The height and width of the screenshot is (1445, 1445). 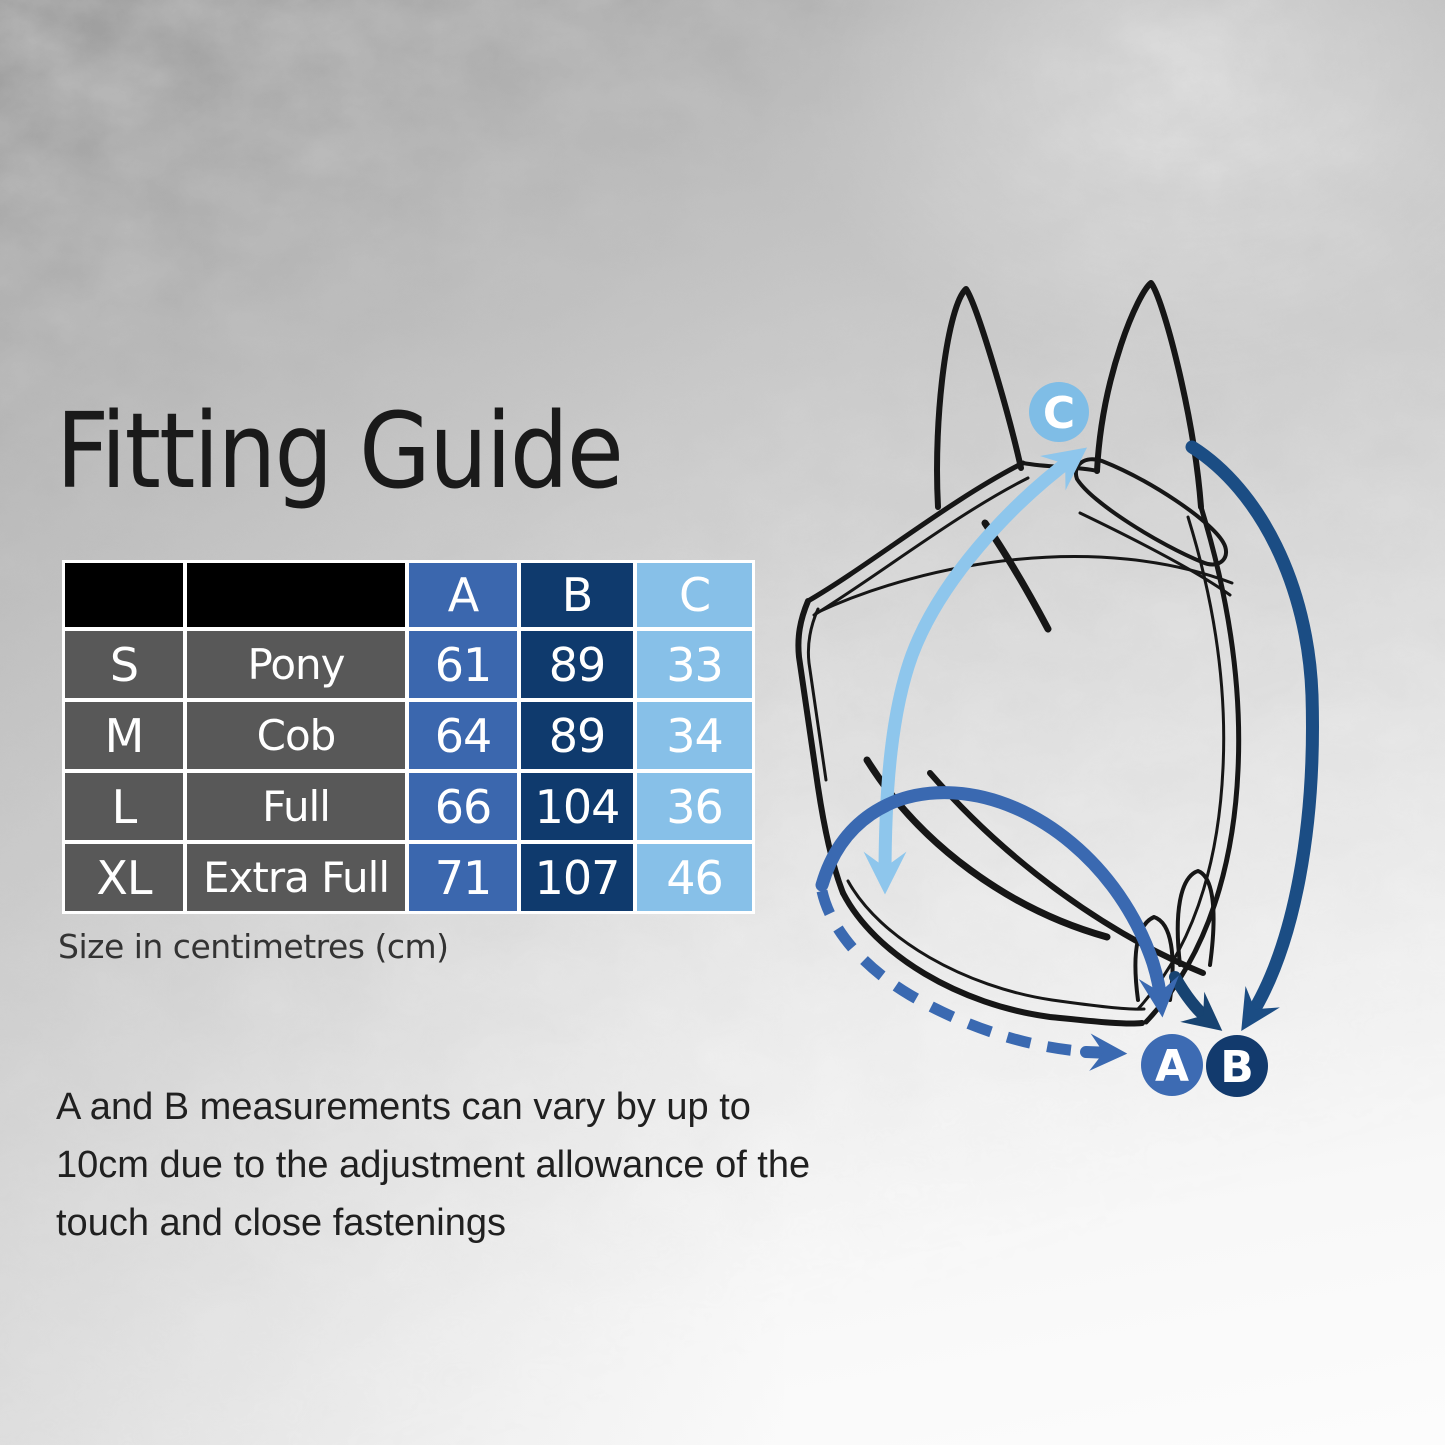 I want to click on strap-loop-back, so click(x=1195, y=918).